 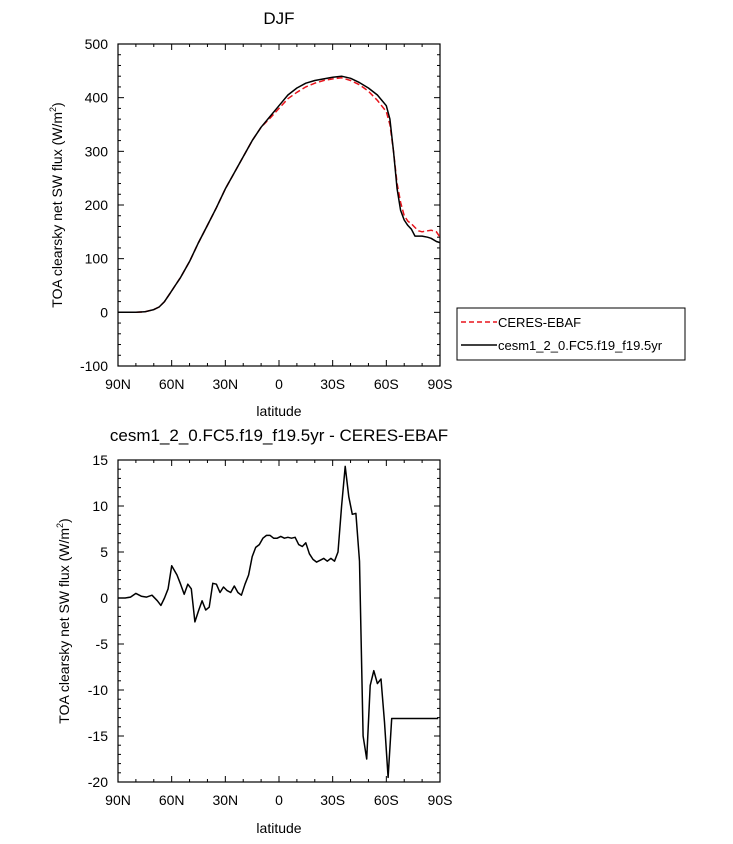 I want to click on y-tick-label: 15, so click(x=100, y=460).